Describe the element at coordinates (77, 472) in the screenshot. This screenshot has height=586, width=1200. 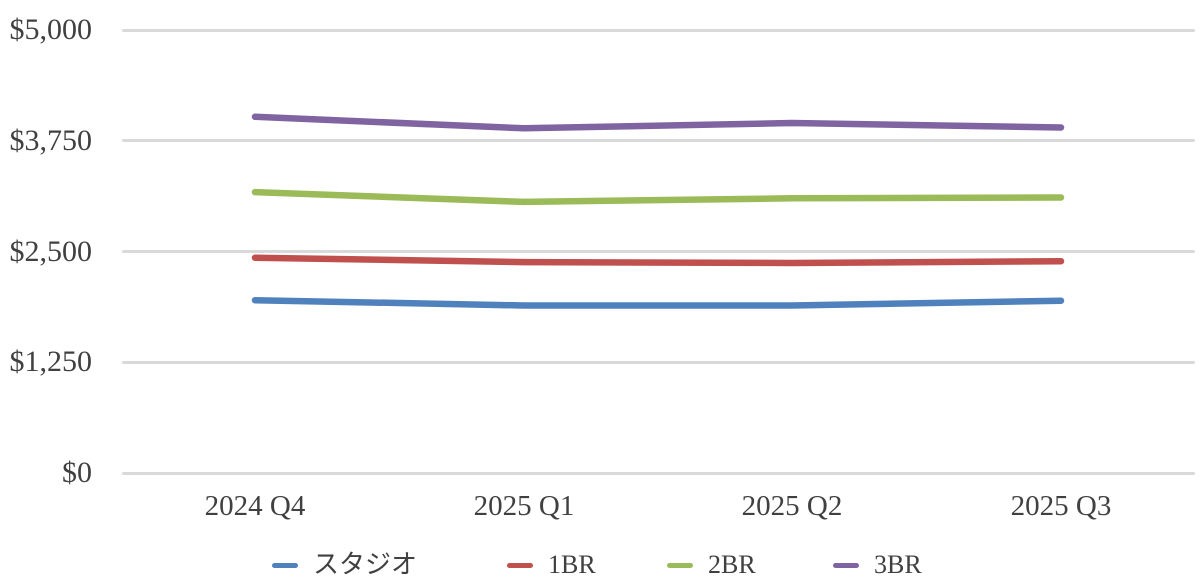
I see `y-tick-label: $0` at that location.